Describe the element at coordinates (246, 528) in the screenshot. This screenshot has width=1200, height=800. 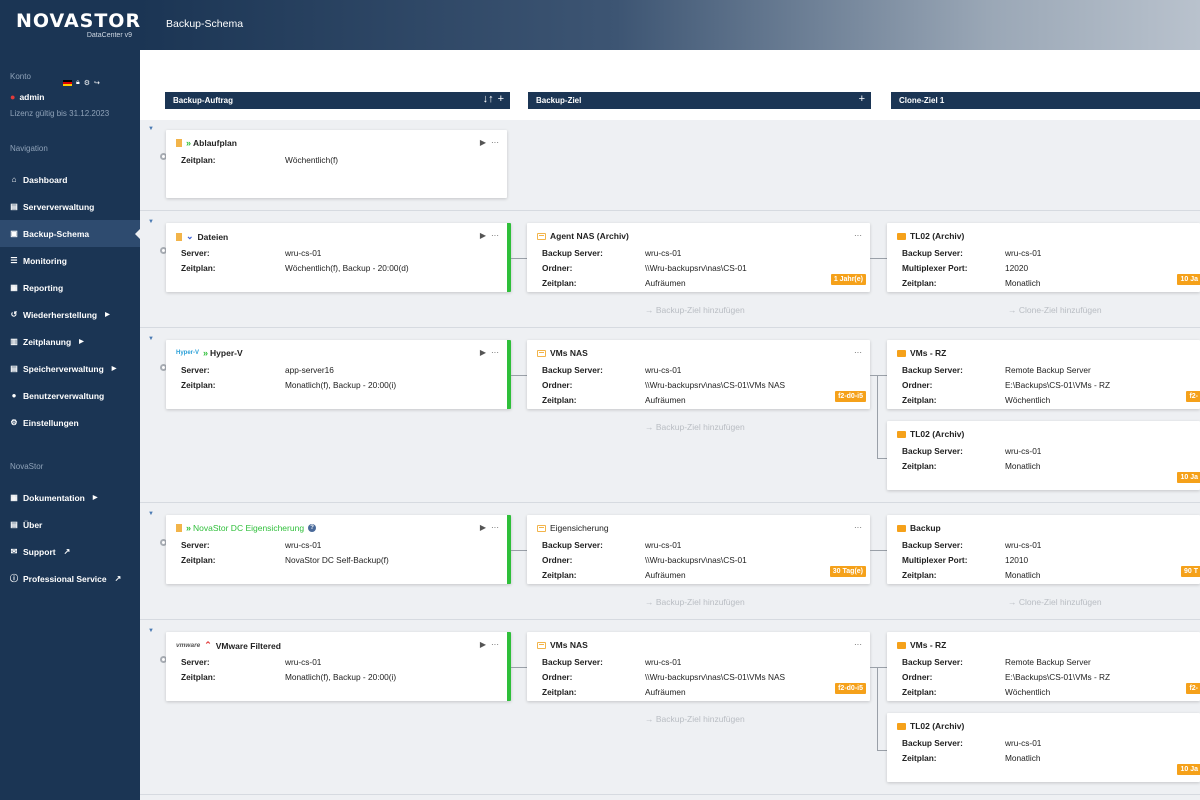
I see `job-title: » NovaStor DC Eigensicherung ?` at that location.